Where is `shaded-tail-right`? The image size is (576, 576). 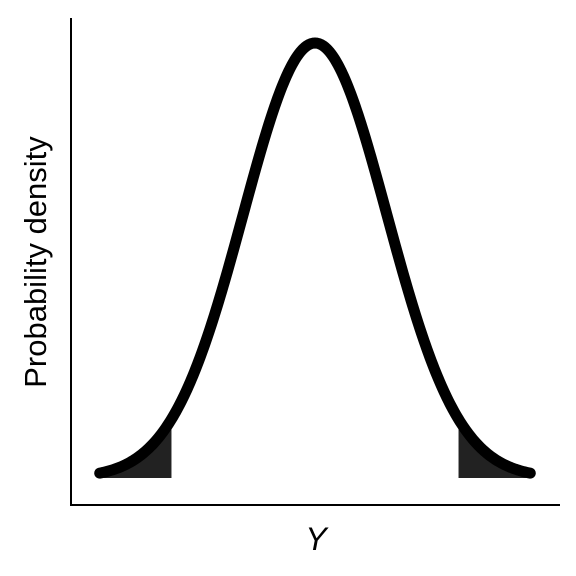
shaded-tail-right is located at coordinates (494, 448).